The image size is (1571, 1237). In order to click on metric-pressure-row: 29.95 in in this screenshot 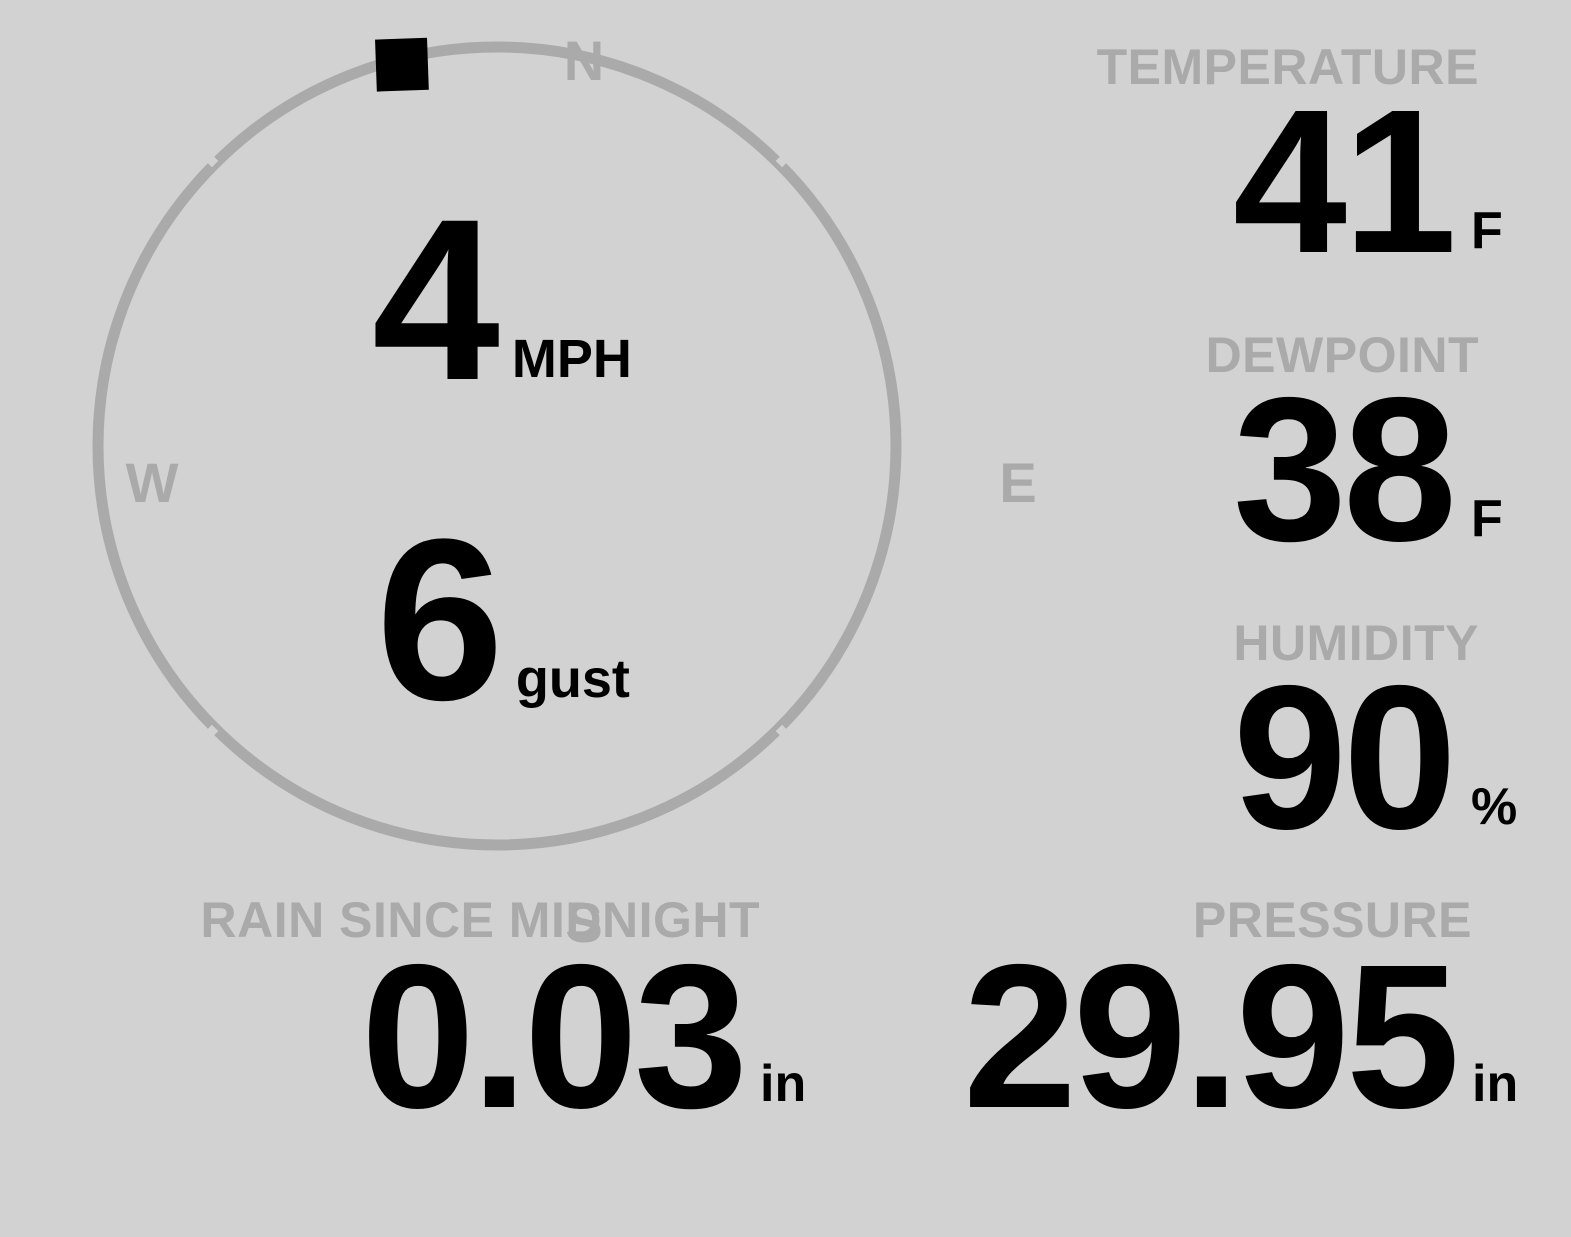, I will do `click(1169, 1036)`.